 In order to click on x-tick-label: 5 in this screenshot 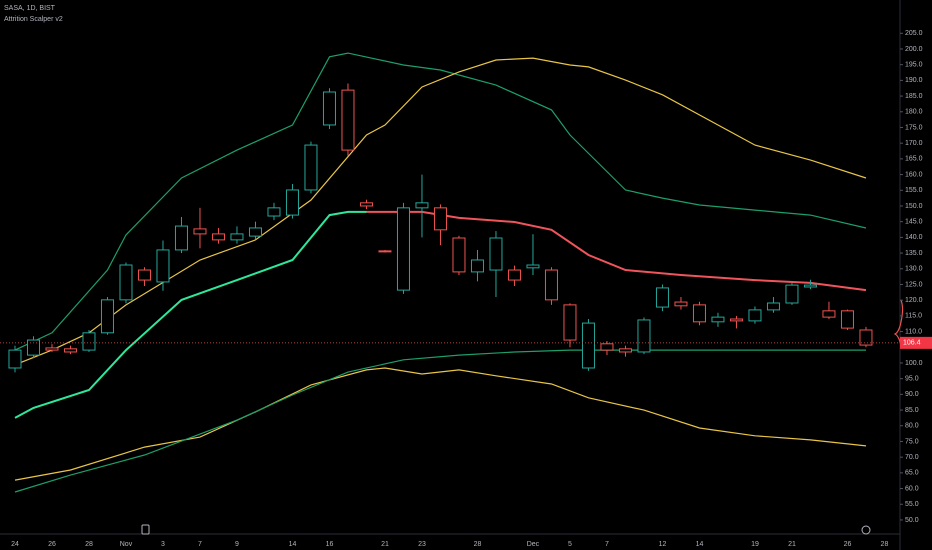, I will do `click(570, 544)`.